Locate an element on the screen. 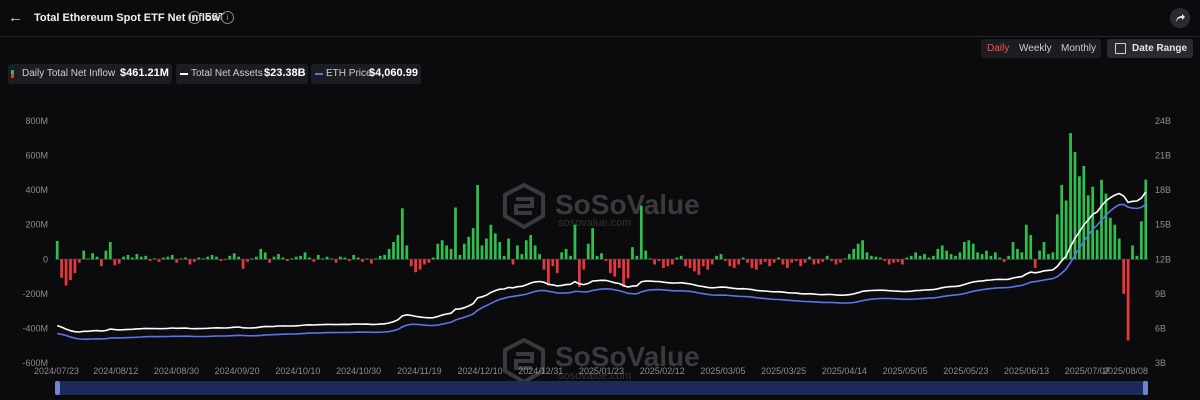 This screenshot has height=400, width=1200. range-handle-right is located at coordinates (1145, 388).